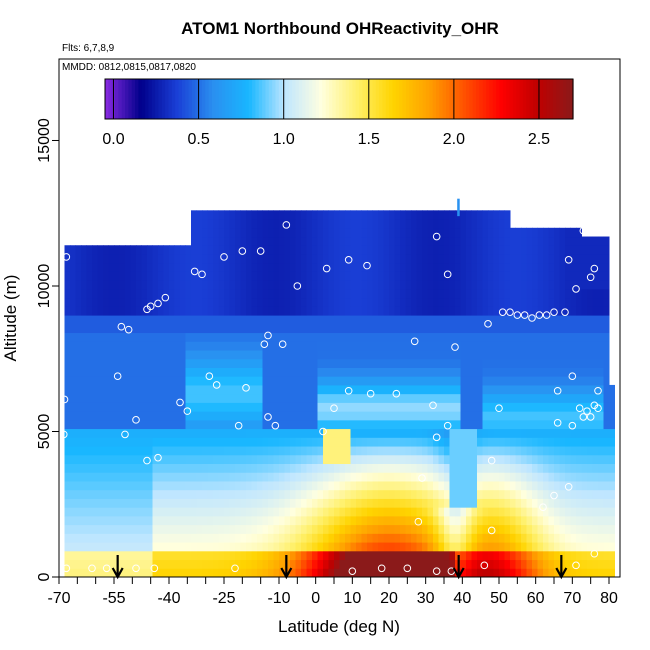 The width and height of the screenshot is (650, 650). I want to click on colorbar-swatch, so click(431, 99).